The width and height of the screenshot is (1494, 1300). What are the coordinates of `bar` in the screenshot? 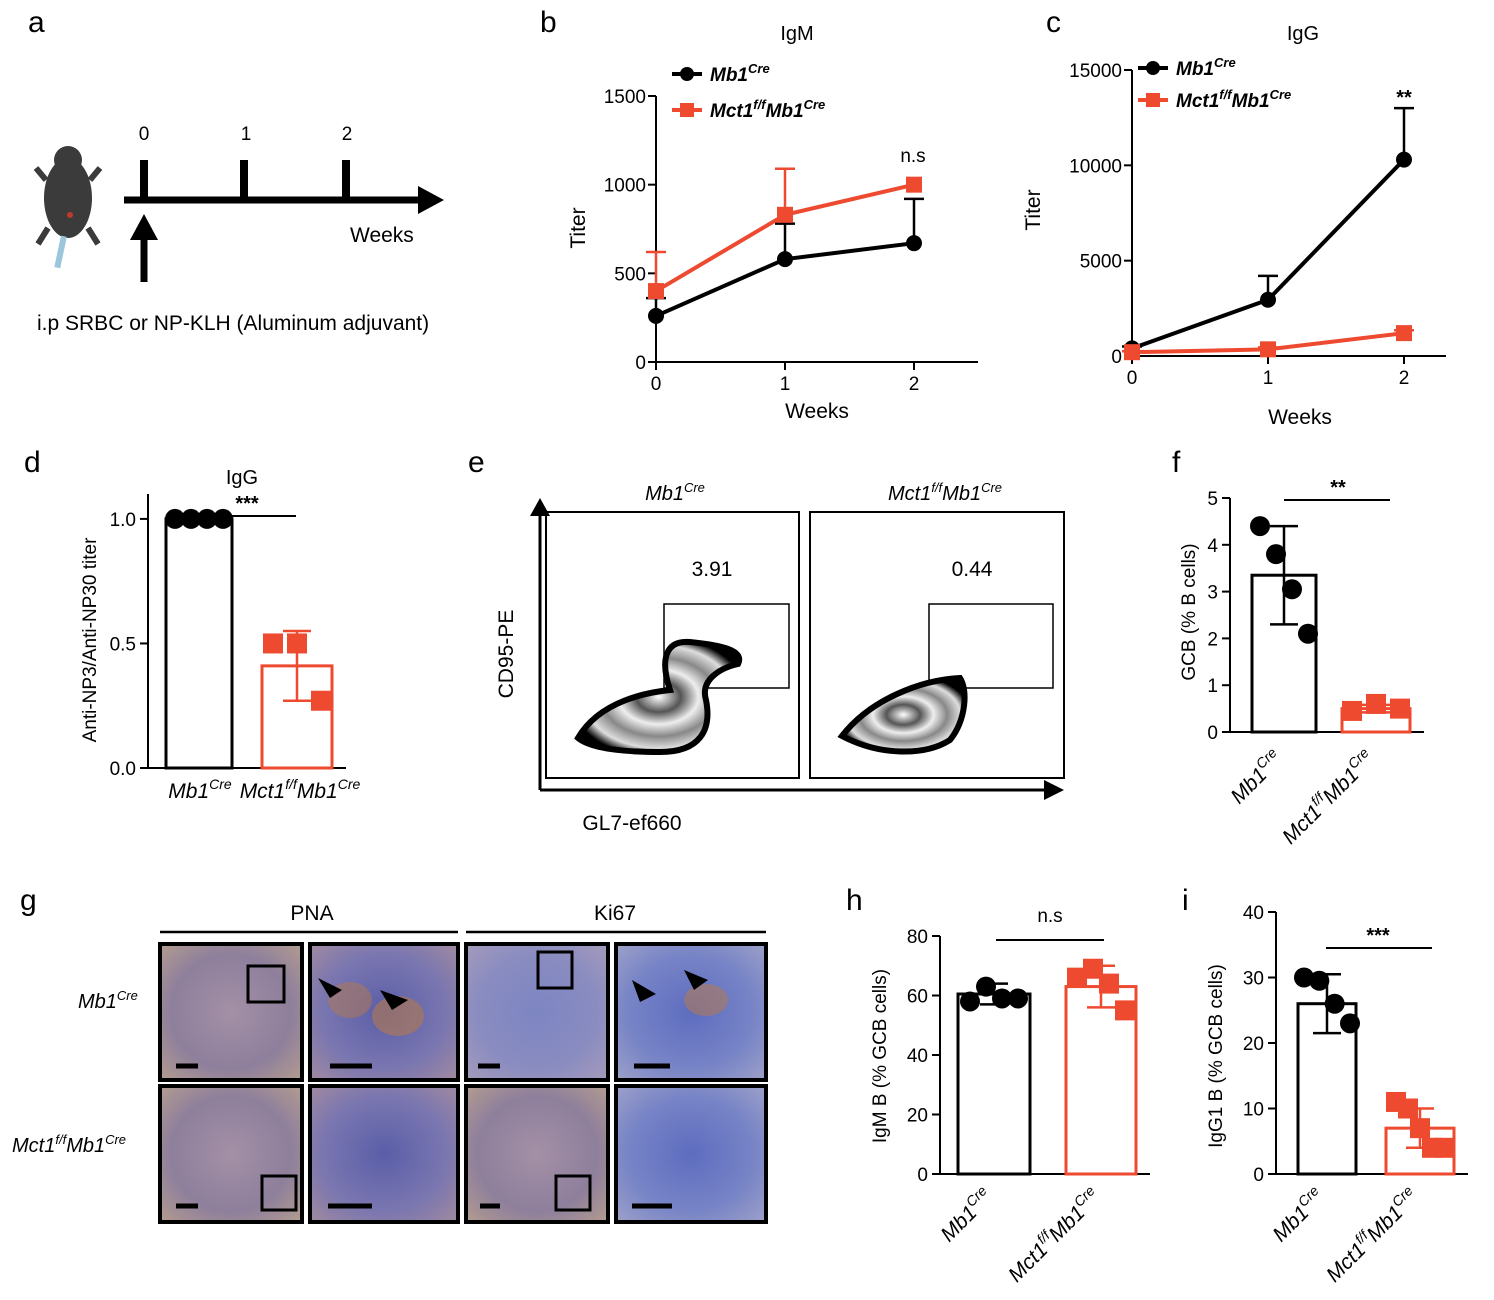 It's located at (199, 643).